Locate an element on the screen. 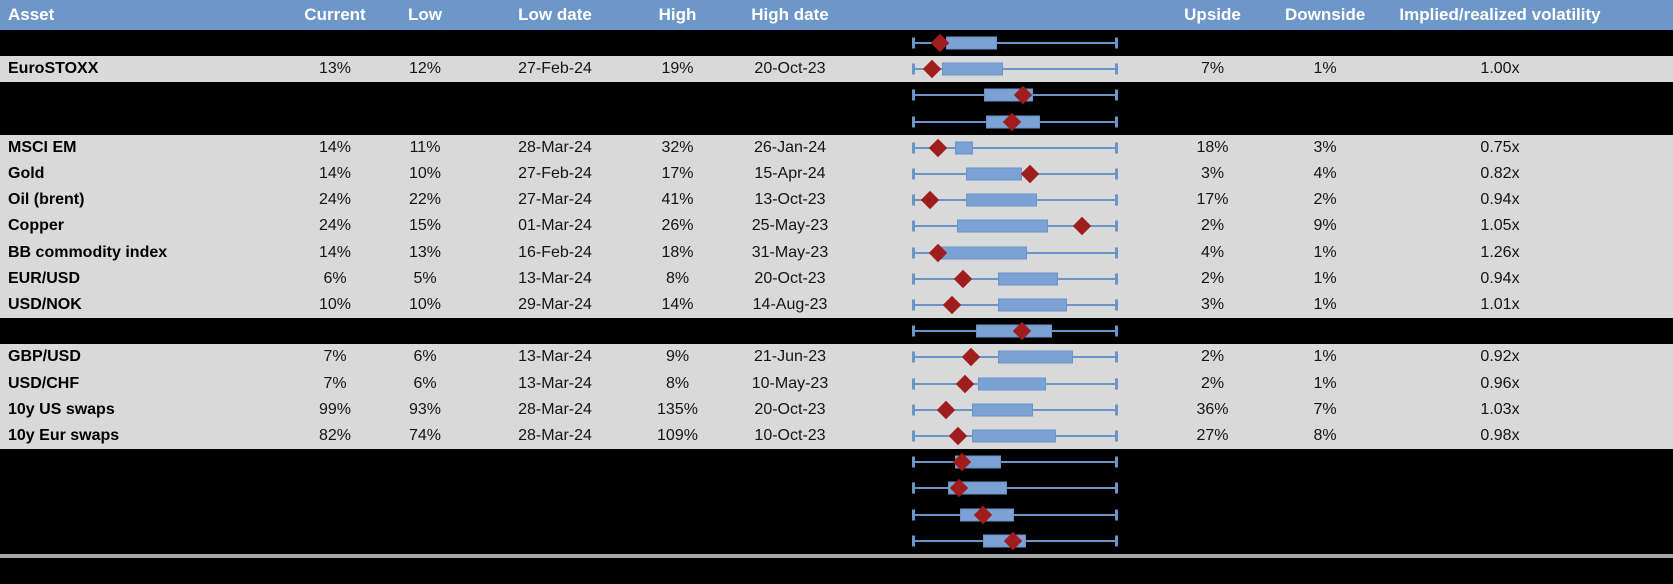  cell-high-date: 20-Oct-23 is located at coordinates (790, 69).